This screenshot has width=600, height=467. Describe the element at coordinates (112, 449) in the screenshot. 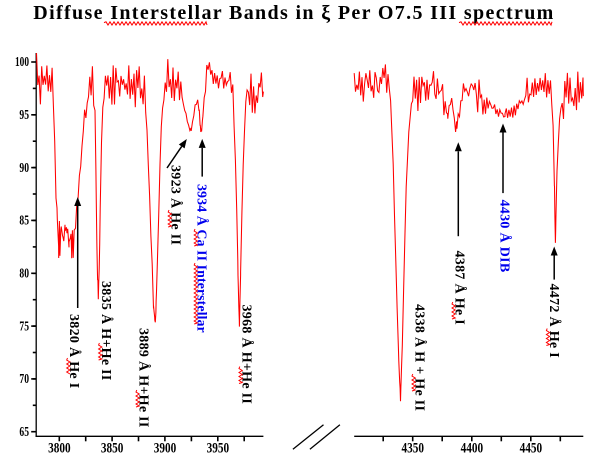

I see `svg-text: 3850` at that location.